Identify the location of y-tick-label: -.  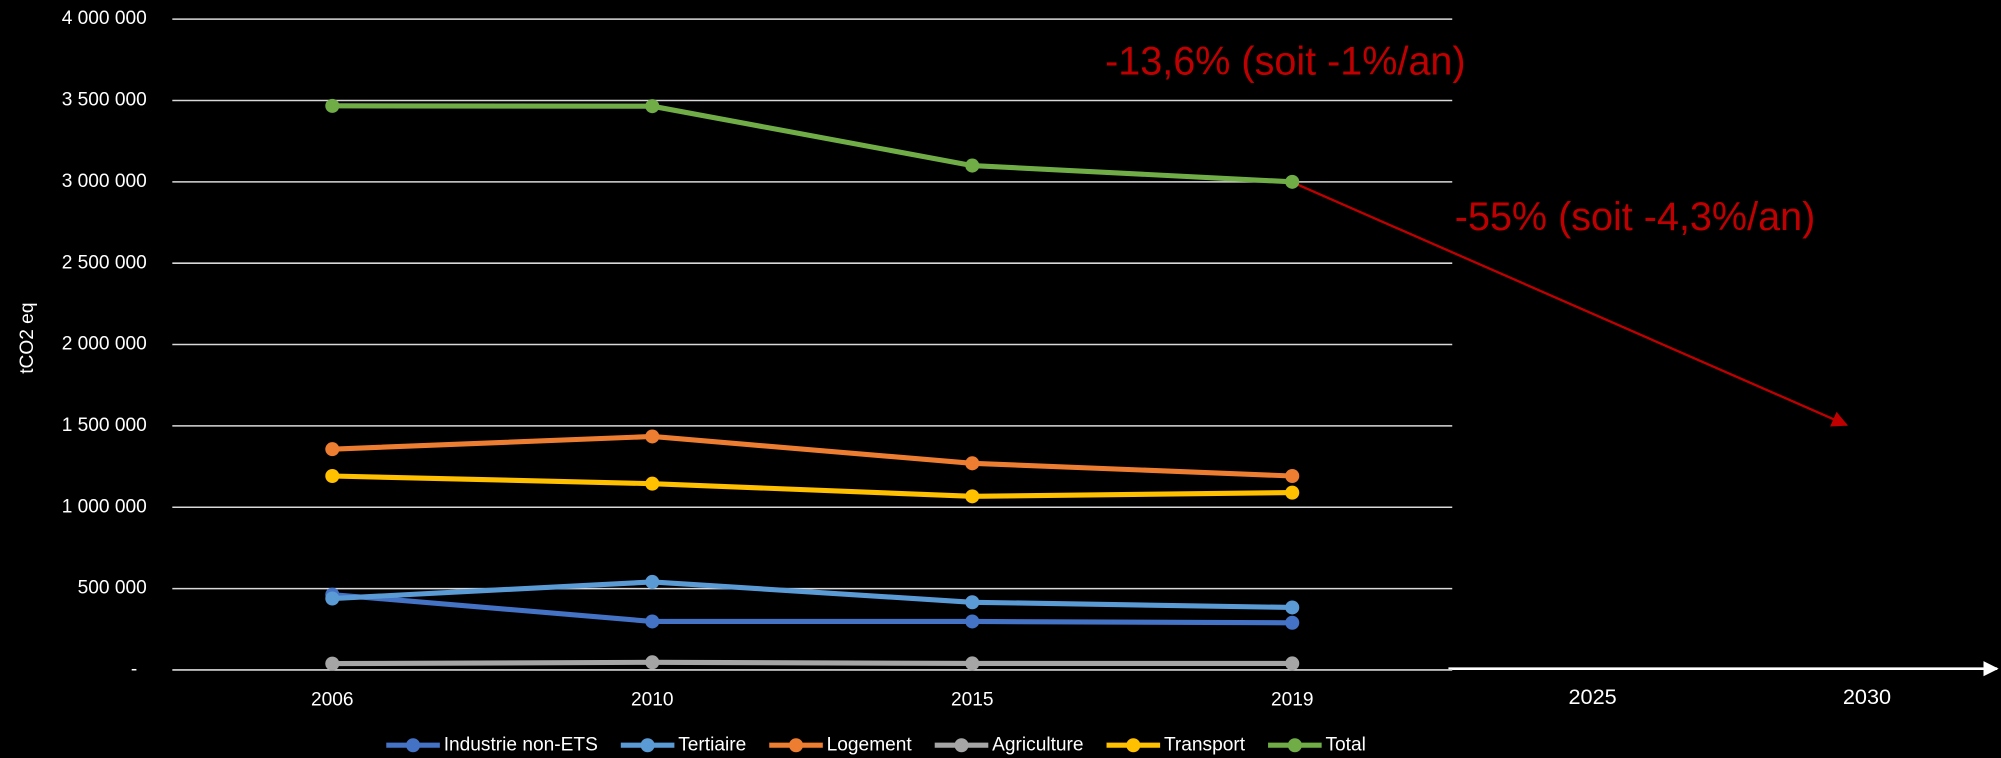
(134, 669).